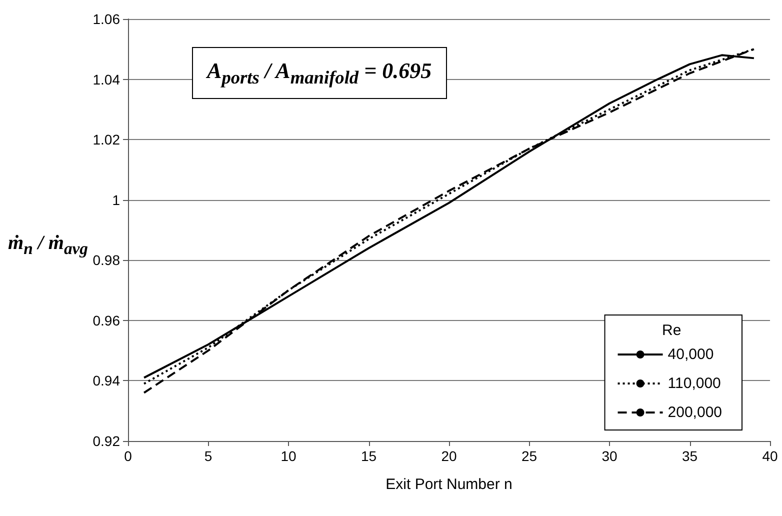  I want to click on y-tick-label: 1, so click(116, 200).